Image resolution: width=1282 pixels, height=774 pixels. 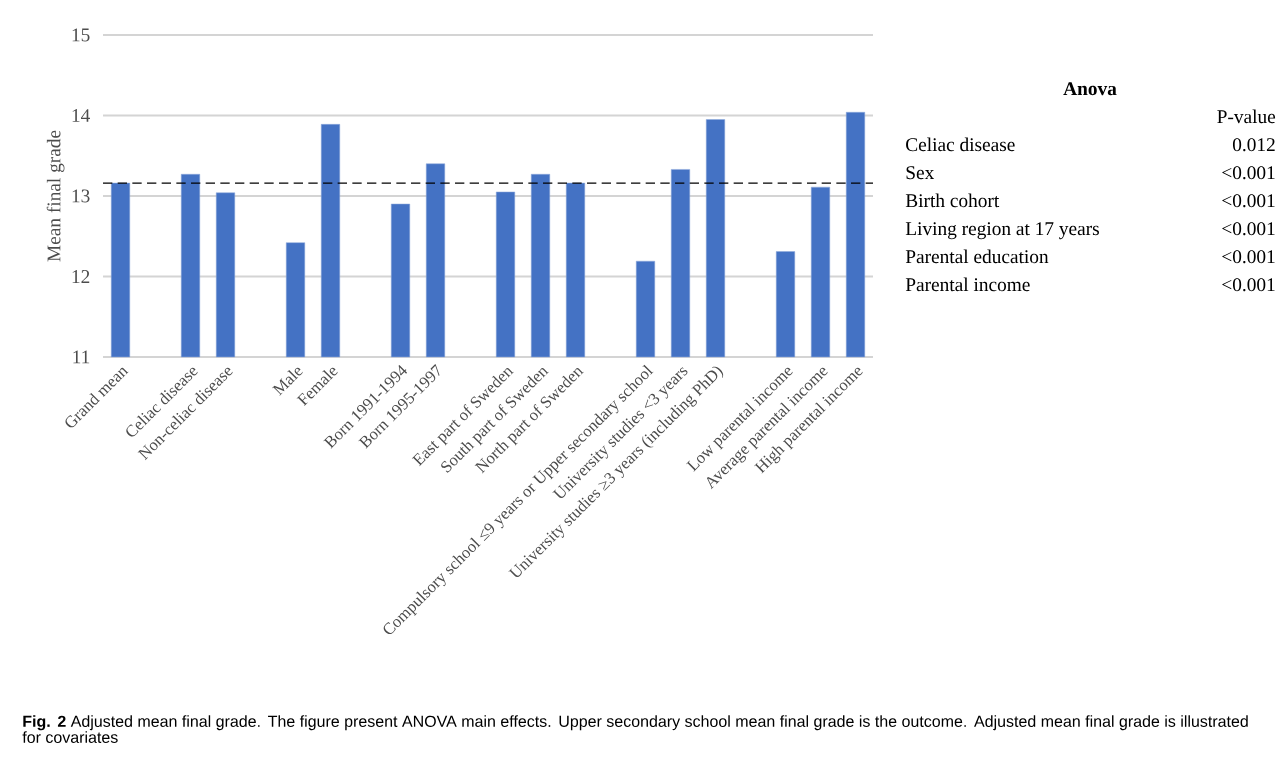 What do you see at coordinates (81, 357) in the screenshot?
I see `y-tick-label: 11` at bounding box center [81, 357].